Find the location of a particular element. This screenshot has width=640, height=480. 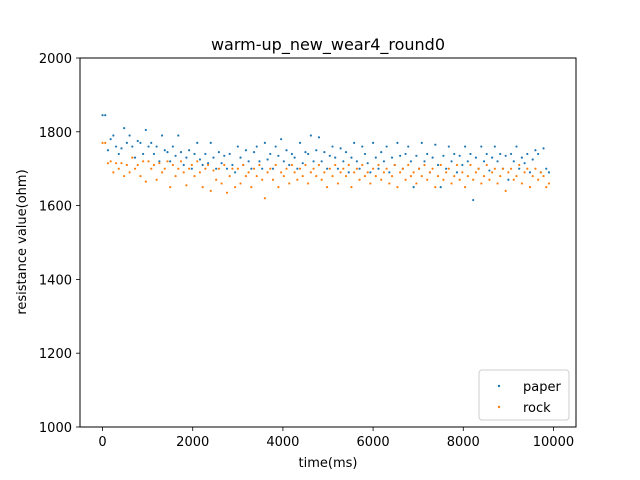

y-tick-label-1800: 1800 is located at coordinates (55, 133).